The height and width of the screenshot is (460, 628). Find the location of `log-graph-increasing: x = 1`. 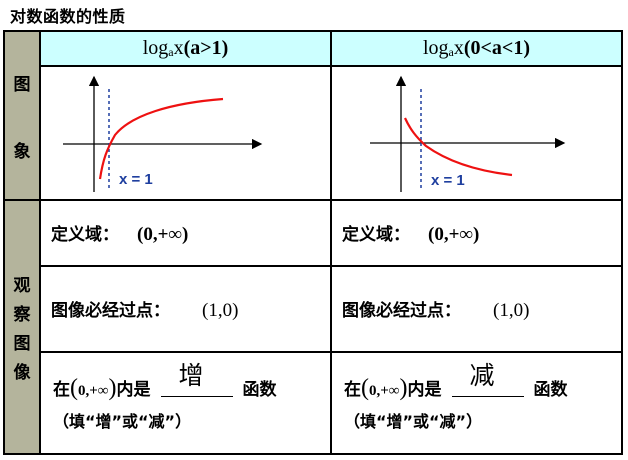

log-graph-increasing: x = 1 is located at coordinates (163, 133).